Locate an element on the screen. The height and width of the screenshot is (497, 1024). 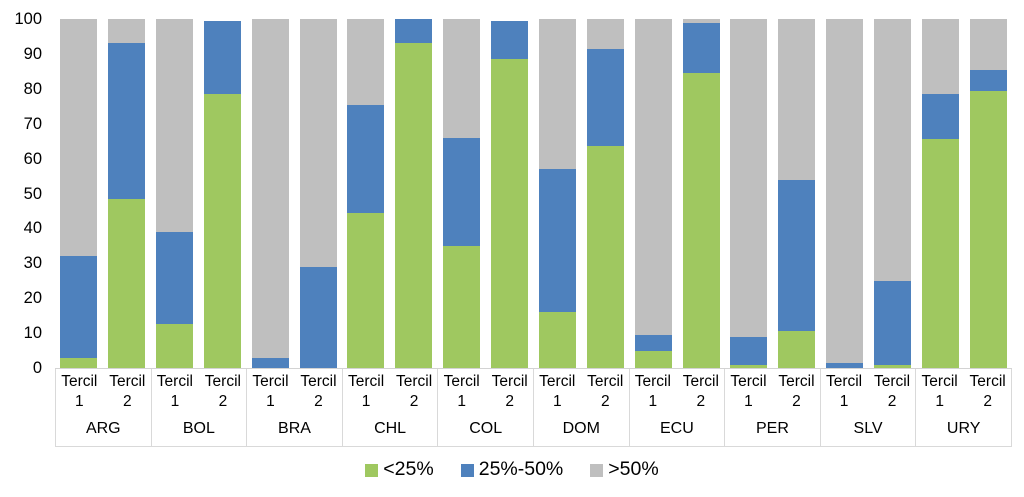
legend-label: <25% is located at coordinates (408, 469).